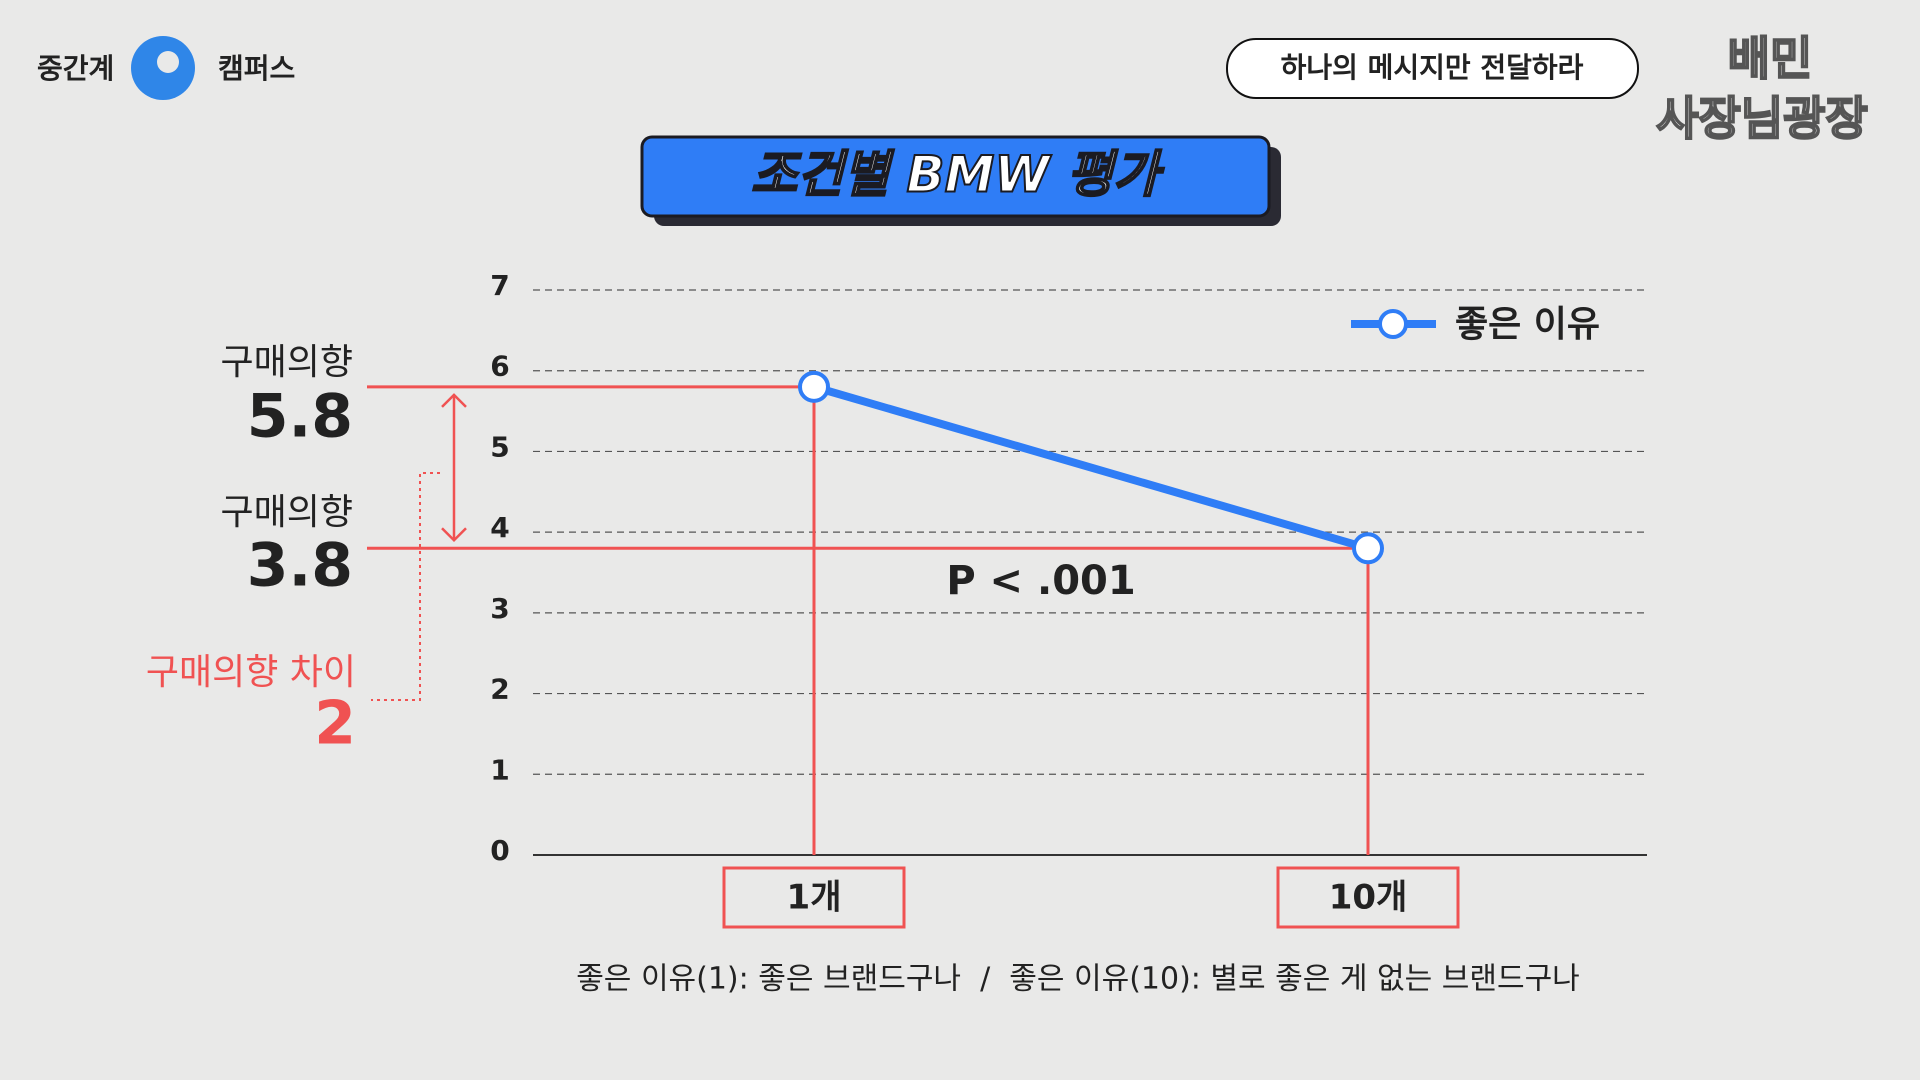 The height and width of the screenshot is (1080, 1920). What do you see at coordinates (405, 586) in the screenshot?
I see `dotted-bracket` at bounding box center [405, 586].